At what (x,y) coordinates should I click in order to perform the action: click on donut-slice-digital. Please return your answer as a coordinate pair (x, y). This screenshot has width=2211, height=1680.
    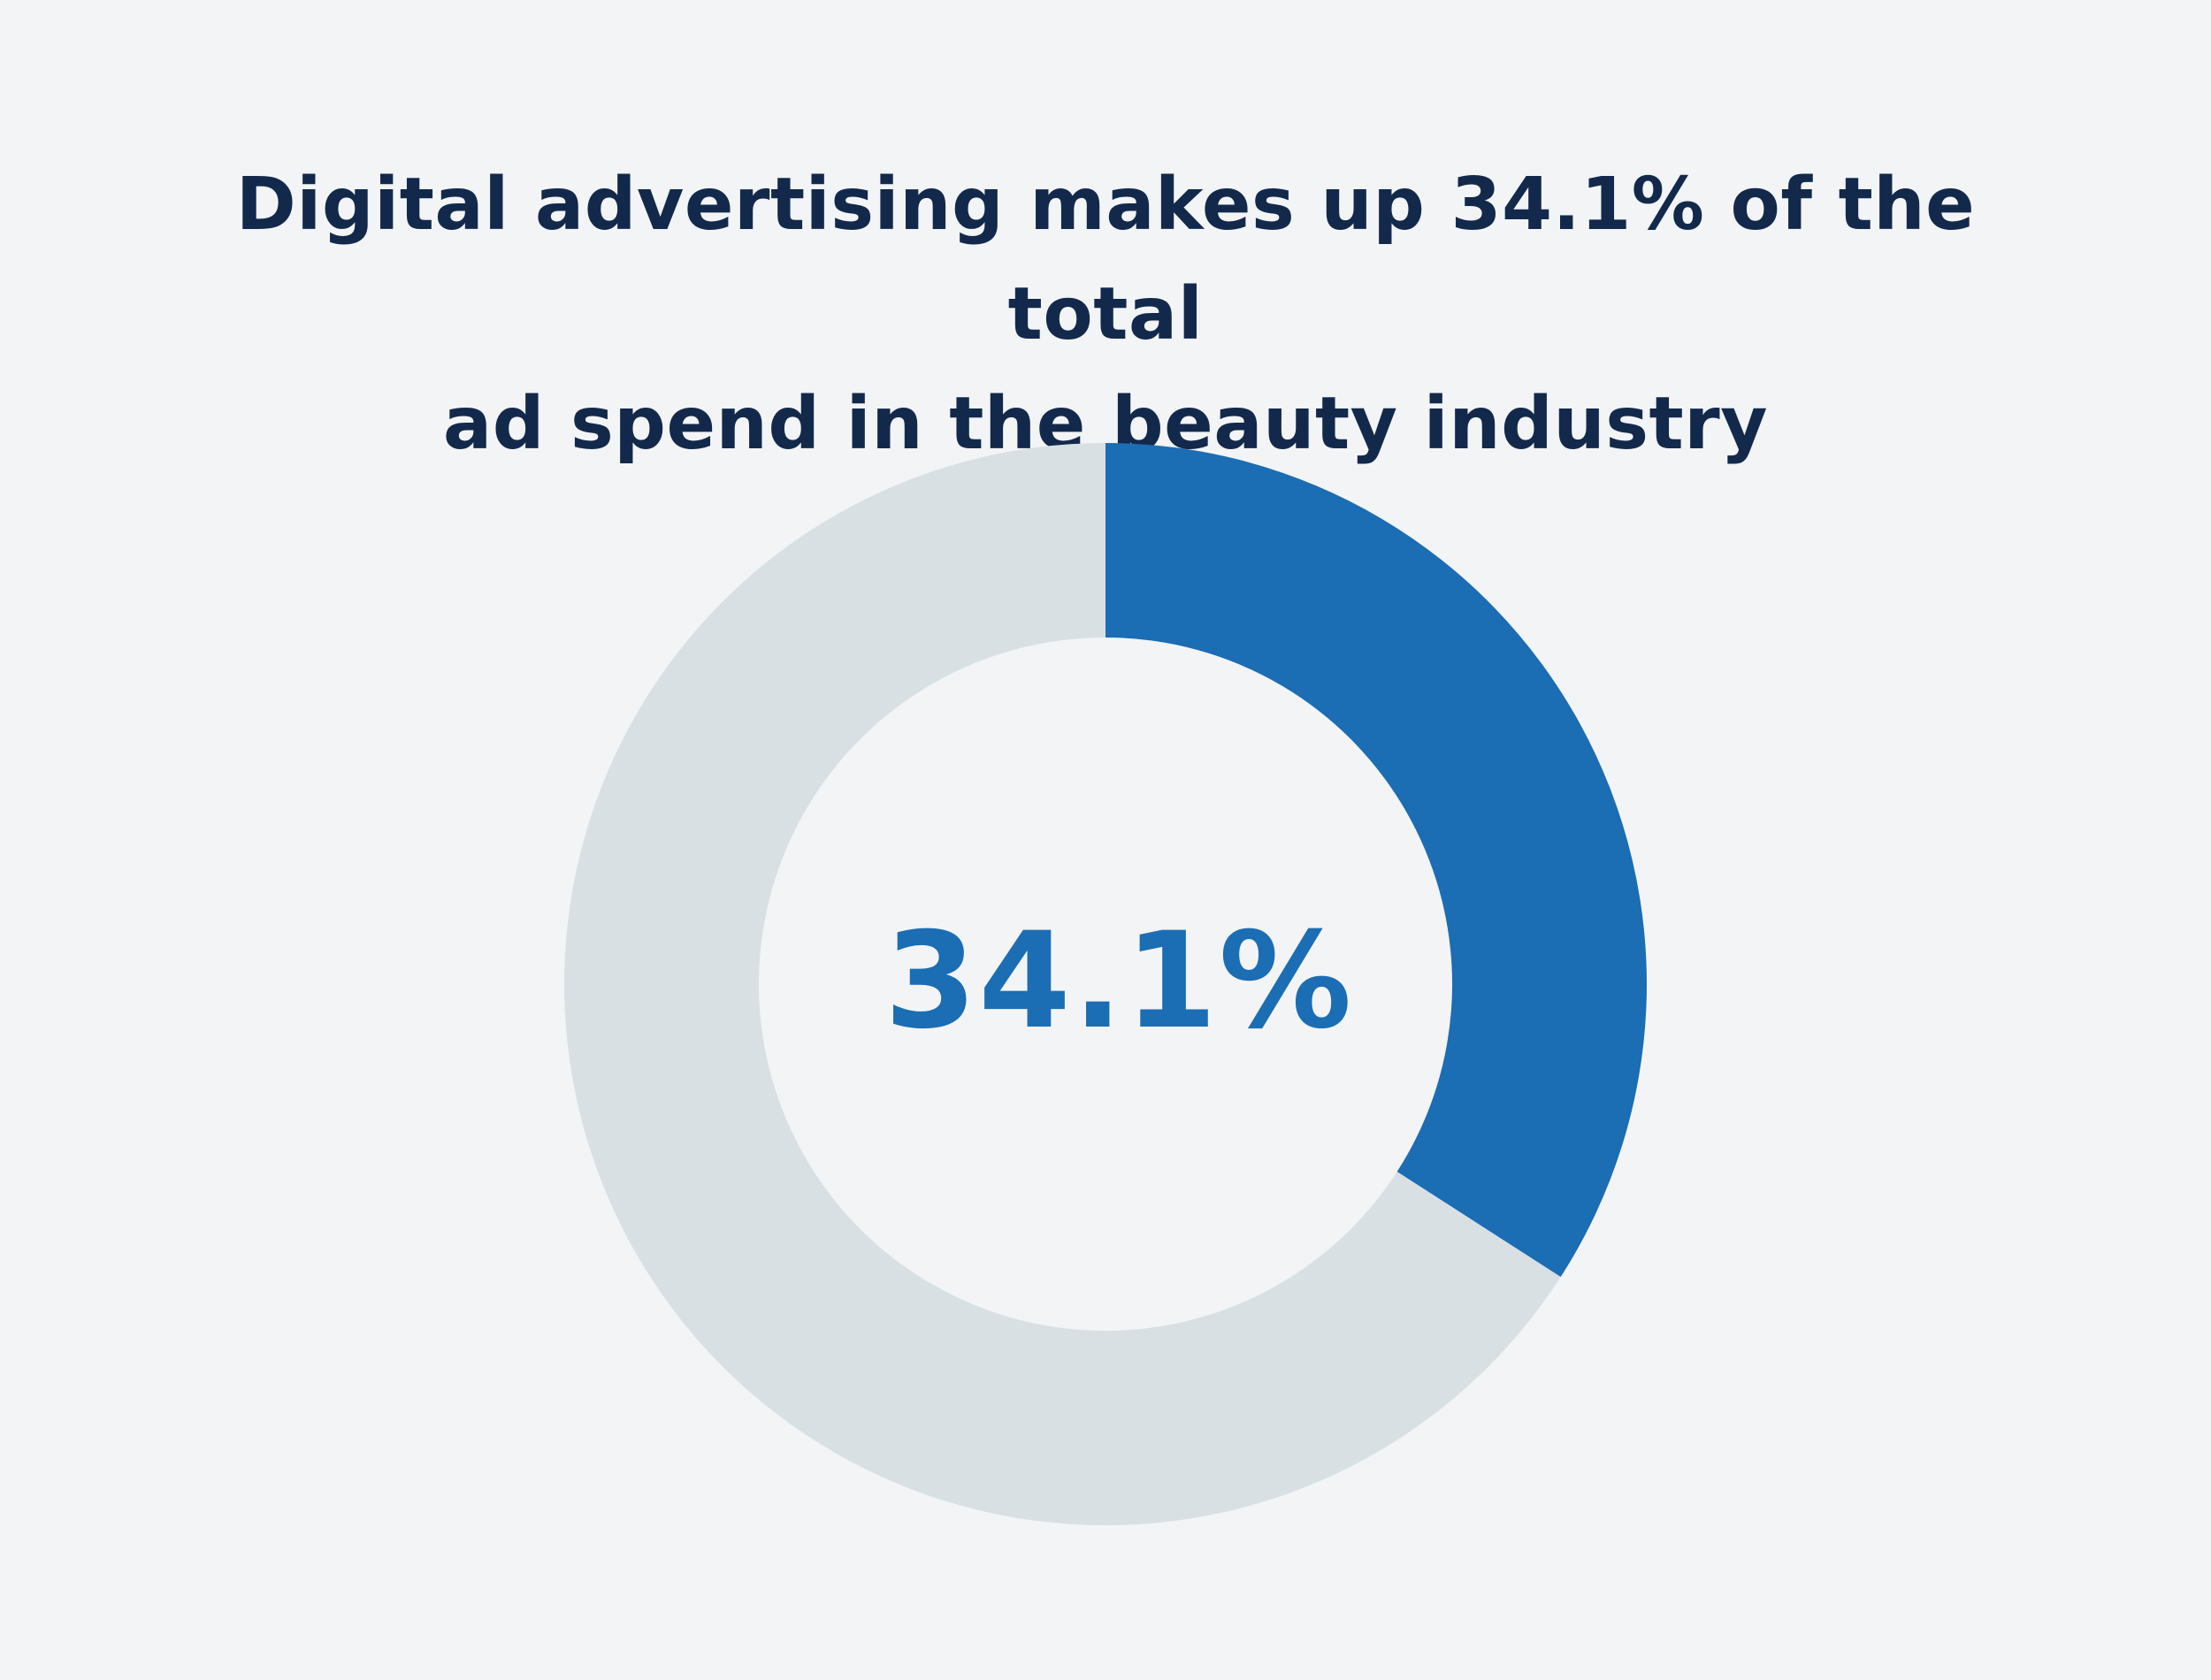
    Looking at the image, I should click on (1376, 860).